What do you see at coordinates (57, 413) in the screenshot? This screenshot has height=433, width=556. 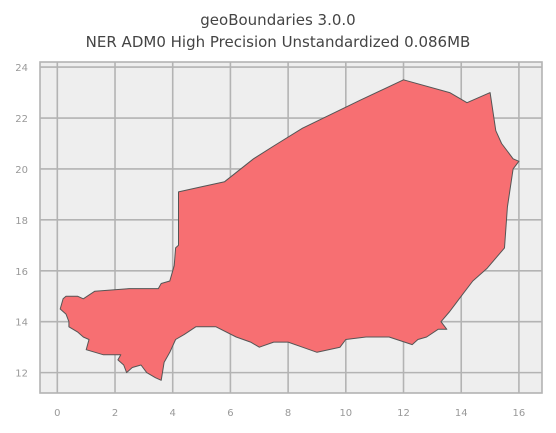 I see `x-tick-label: 0` at bounding box center [57, 413].